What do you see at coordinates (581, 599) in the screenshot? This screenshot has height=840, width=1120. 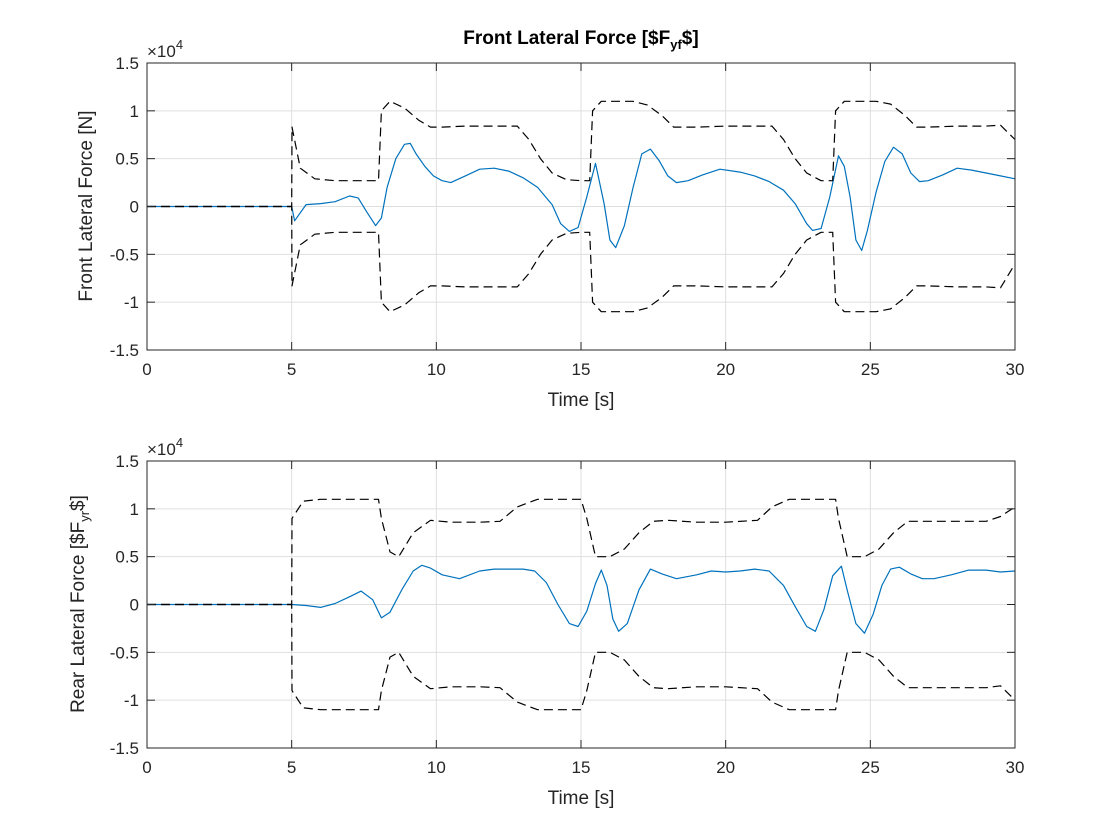 I see `rear-force-signal-line` at bounding box center [581, 599].